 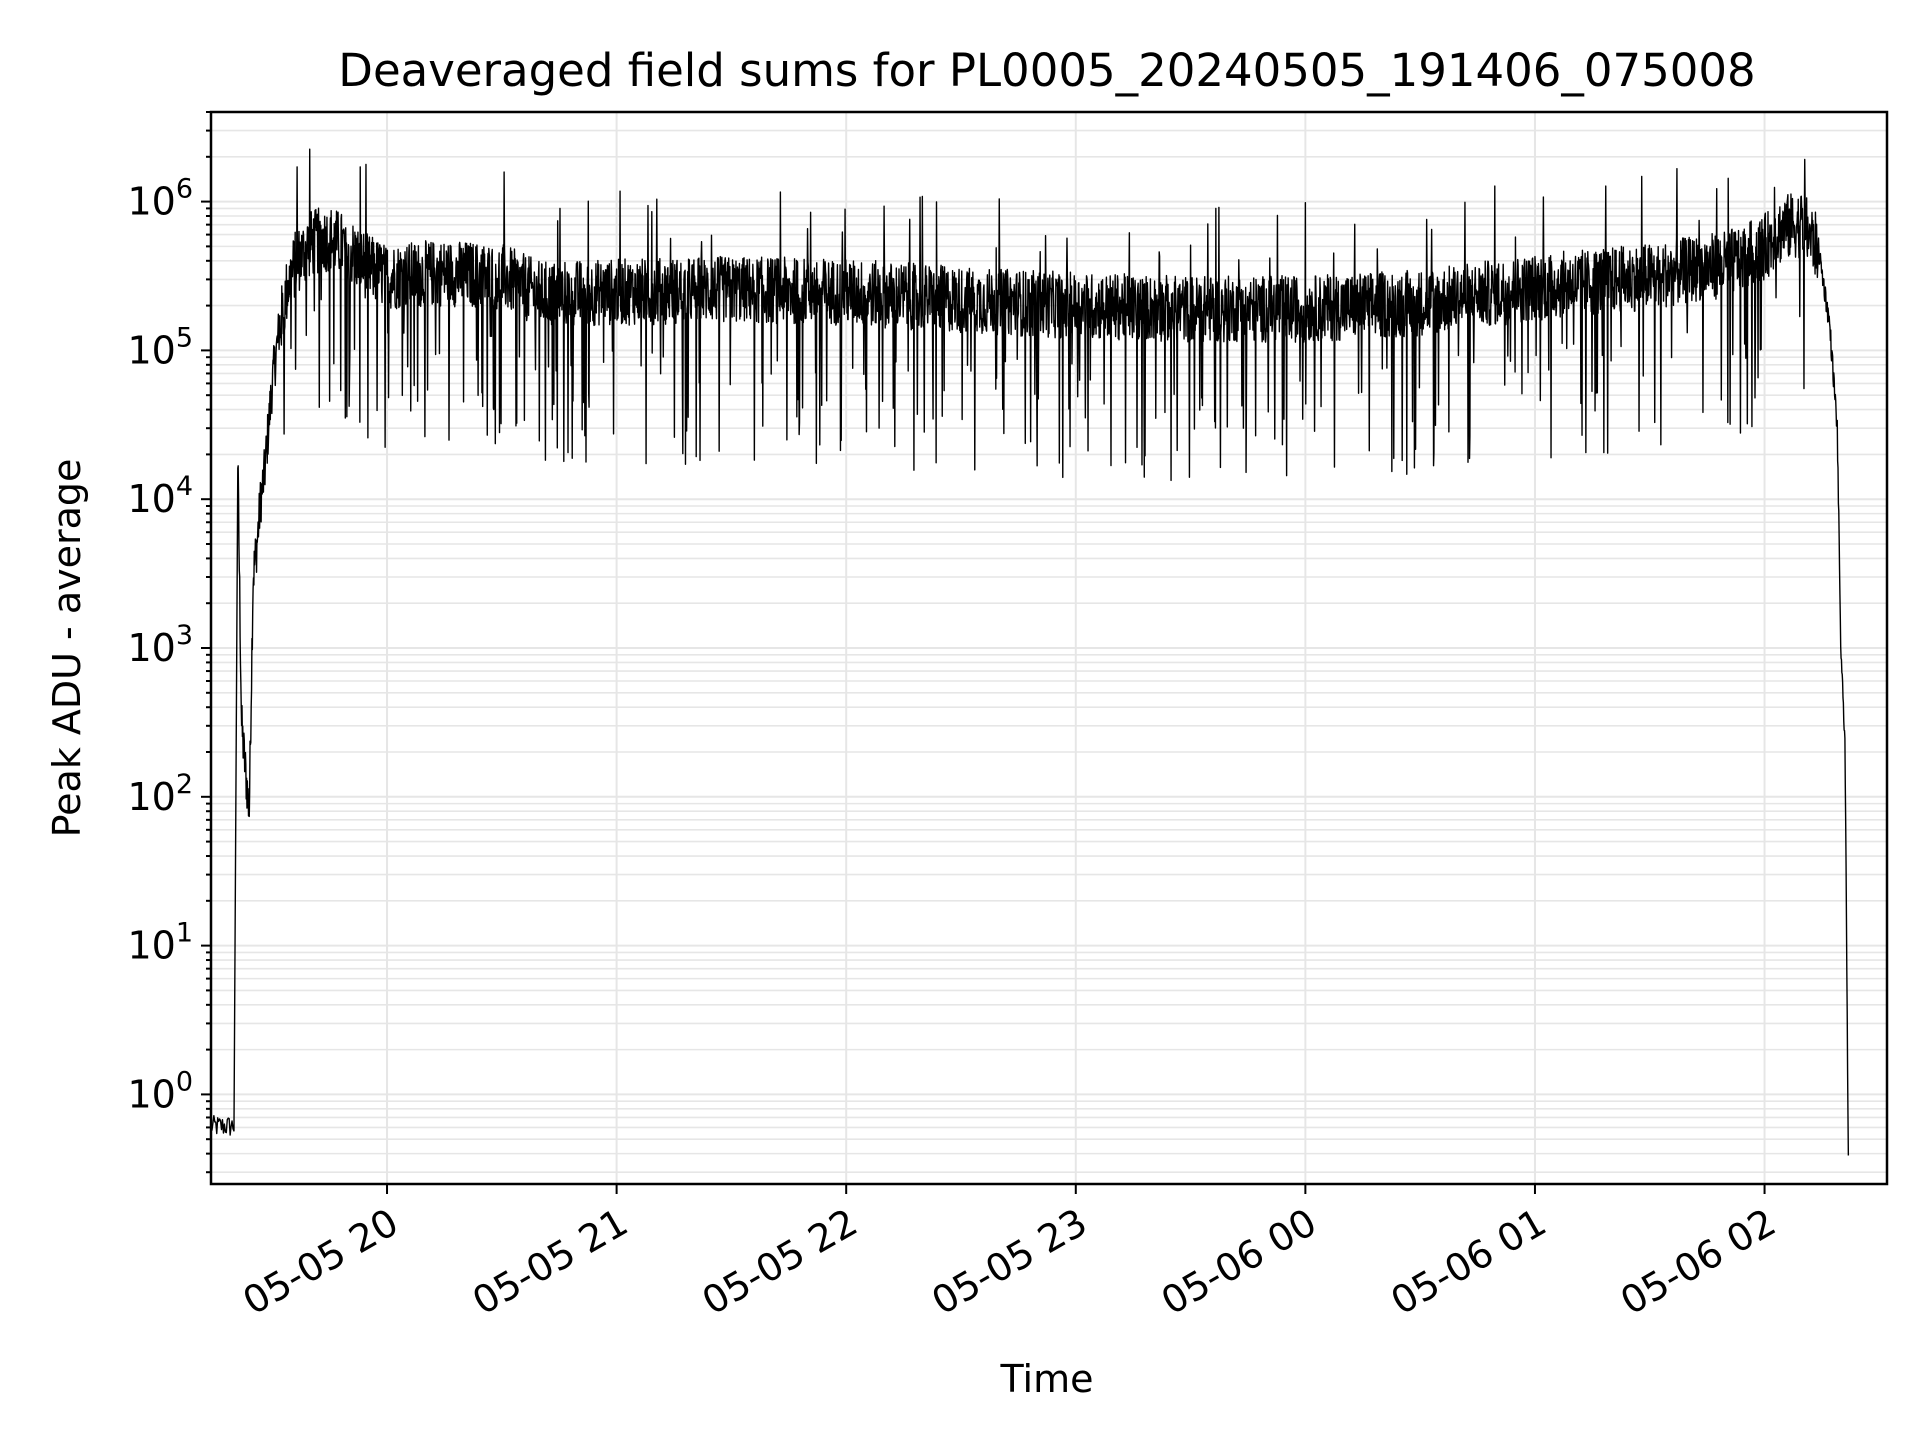 I want to click on y-tick-label: 104, so click(x=160, y=496).